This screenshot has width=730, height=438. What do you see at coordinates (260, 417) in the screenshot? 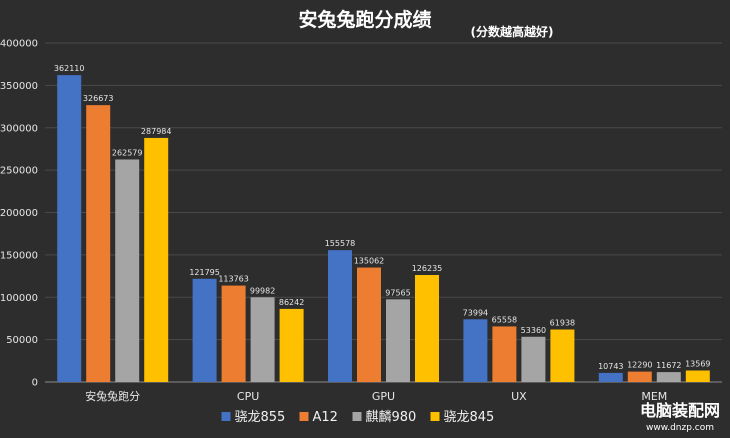
I see `legend-label: 骁龙855` at bounding box center [260, 417].